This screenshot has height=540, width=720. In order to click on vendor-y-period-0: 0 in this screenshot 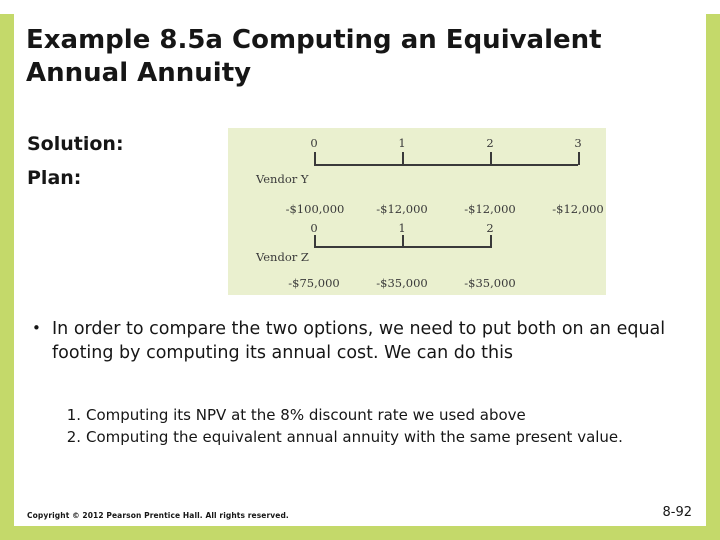, I will do `click(314, 143)`.